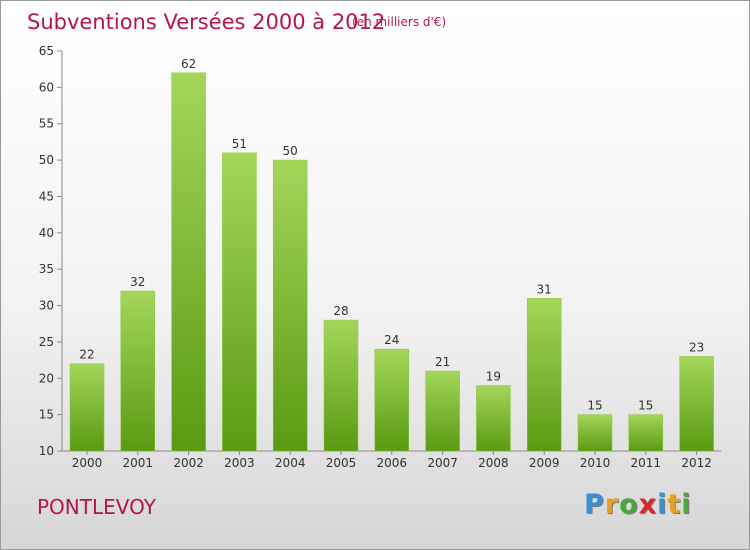 The width and height of the screenshot is (750, 550). I want to click on y-tick-label: 50, so click(46, 160).